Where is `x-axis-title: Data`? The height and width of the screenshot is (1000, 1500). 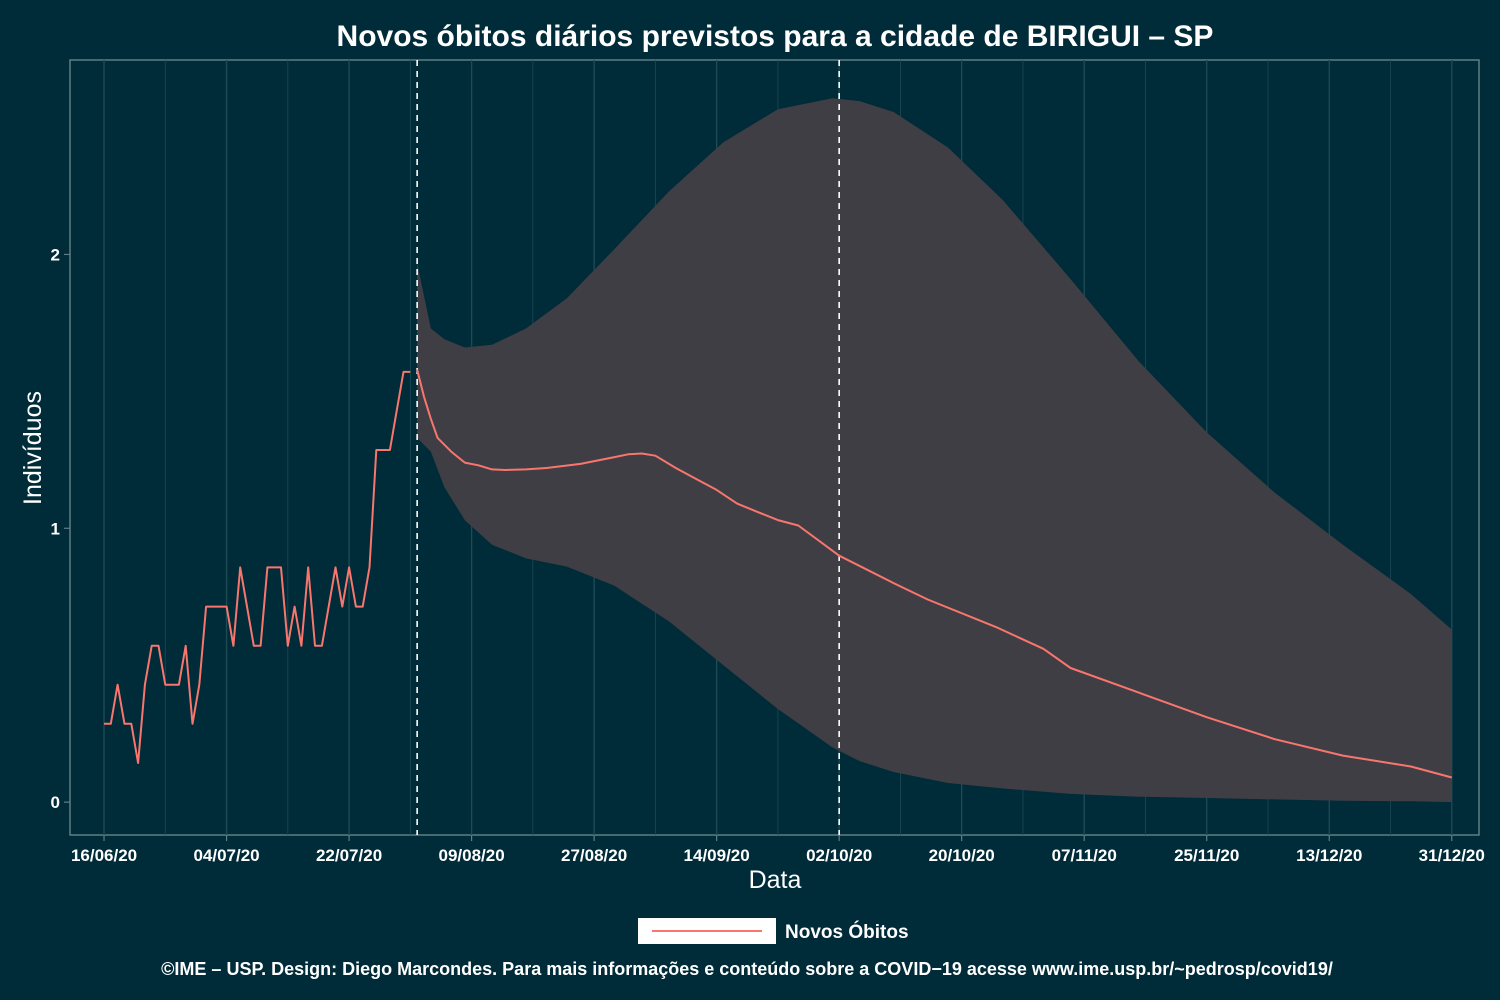
x-axis-title: Data is located at coordinates (775, 880).